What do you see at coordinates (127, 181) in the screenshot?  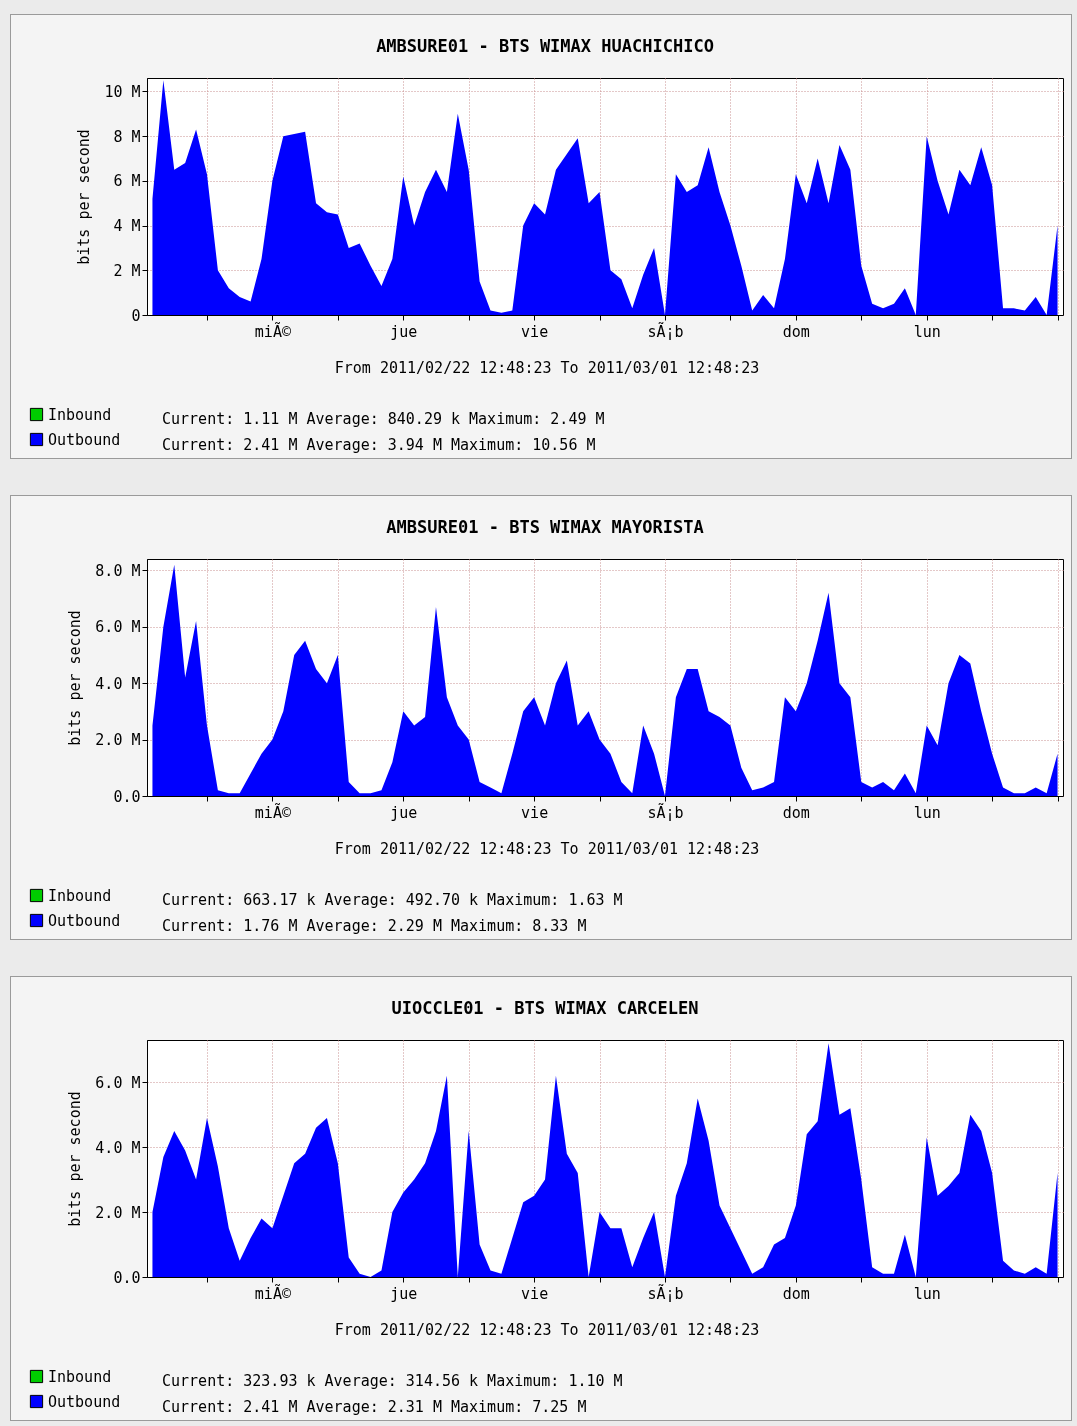 I see `y-tick-label: 6 M` at bounding box center [127, 181].